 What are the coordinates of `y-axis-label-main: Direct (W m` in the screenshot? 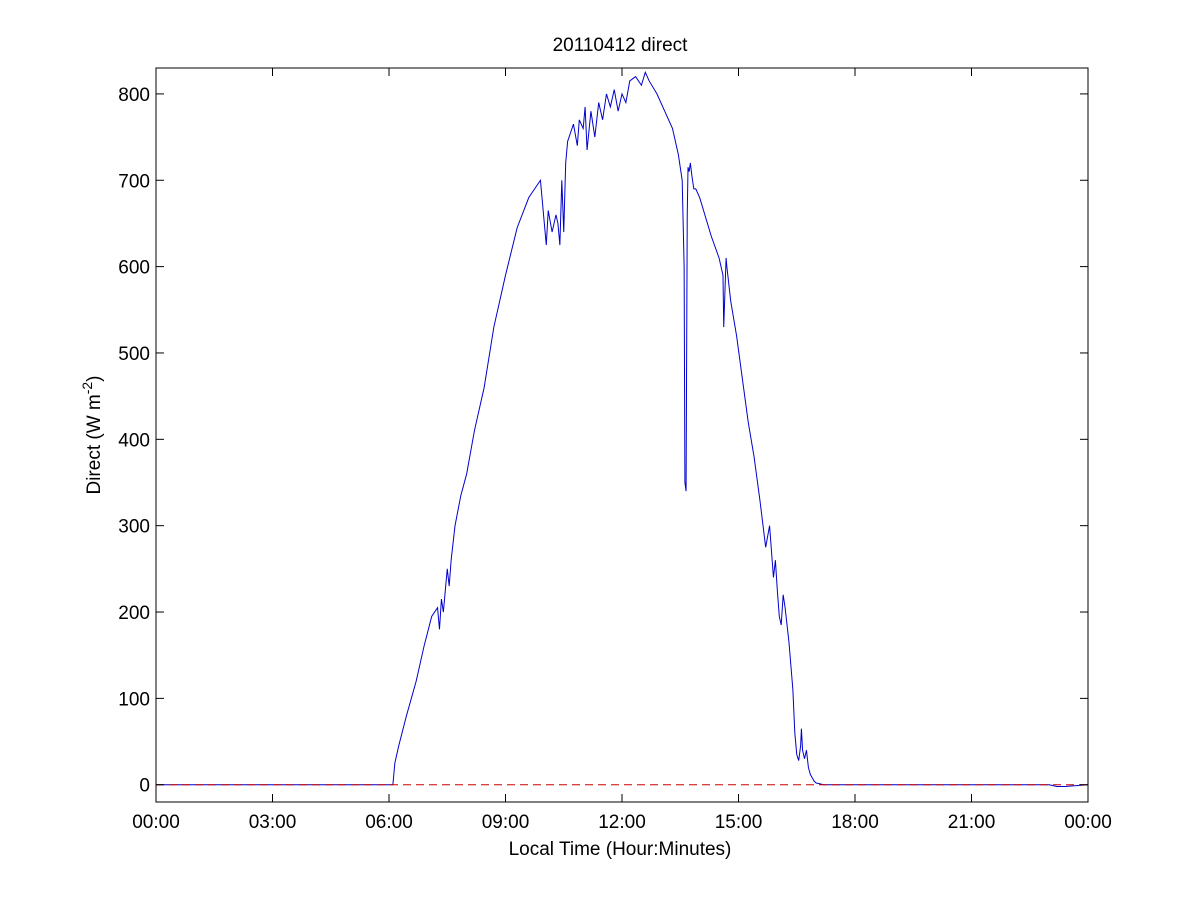 It's located at (94, 444).